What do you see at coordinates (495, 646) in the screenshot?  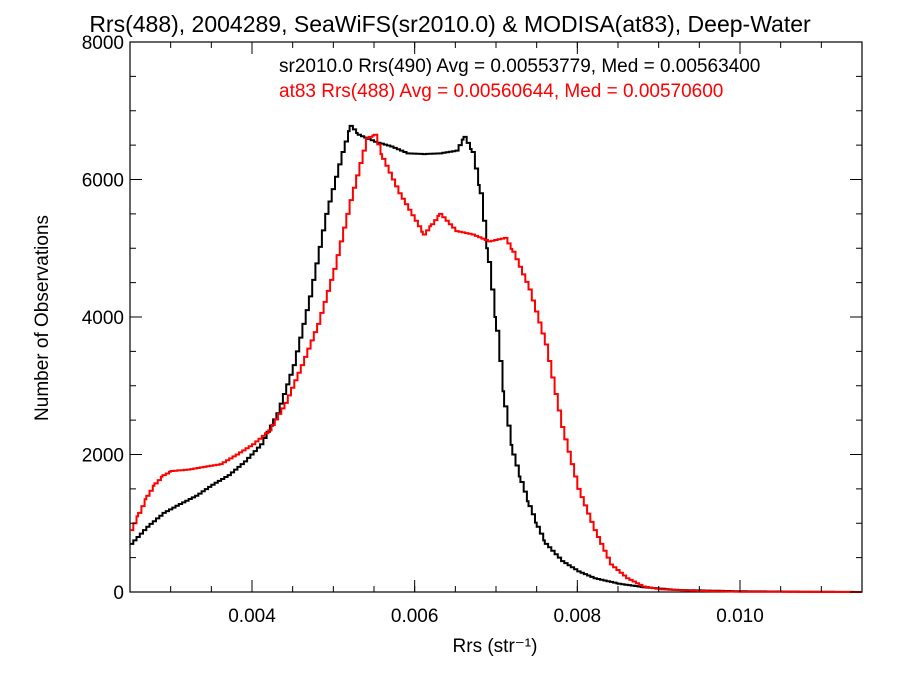 I see `x-axis-label: Rrs (str⁻¹)` at bounding box center [495, 646].